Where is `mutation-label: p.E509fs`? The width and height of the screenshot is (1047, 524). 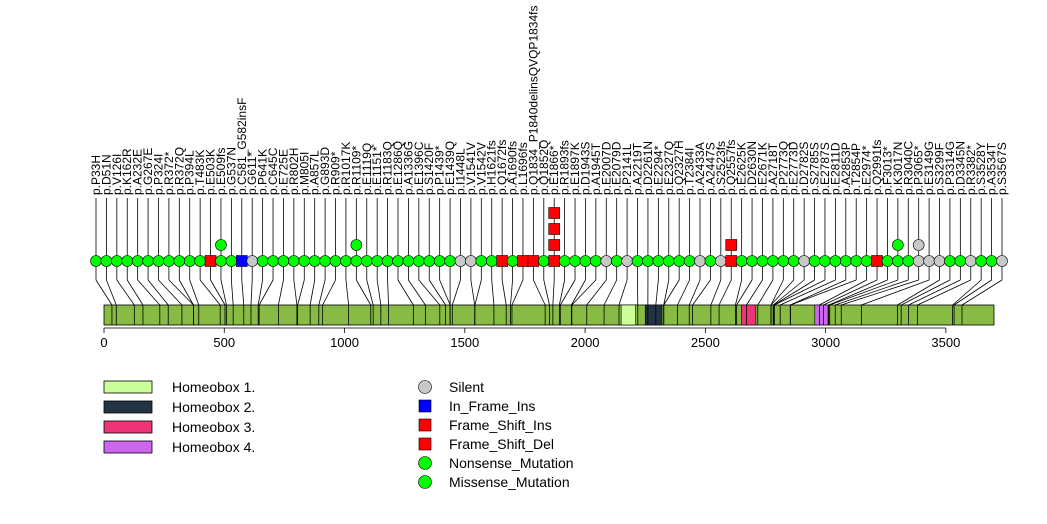 mutation-label: p.E509fs is located at coordinates (221, 171).